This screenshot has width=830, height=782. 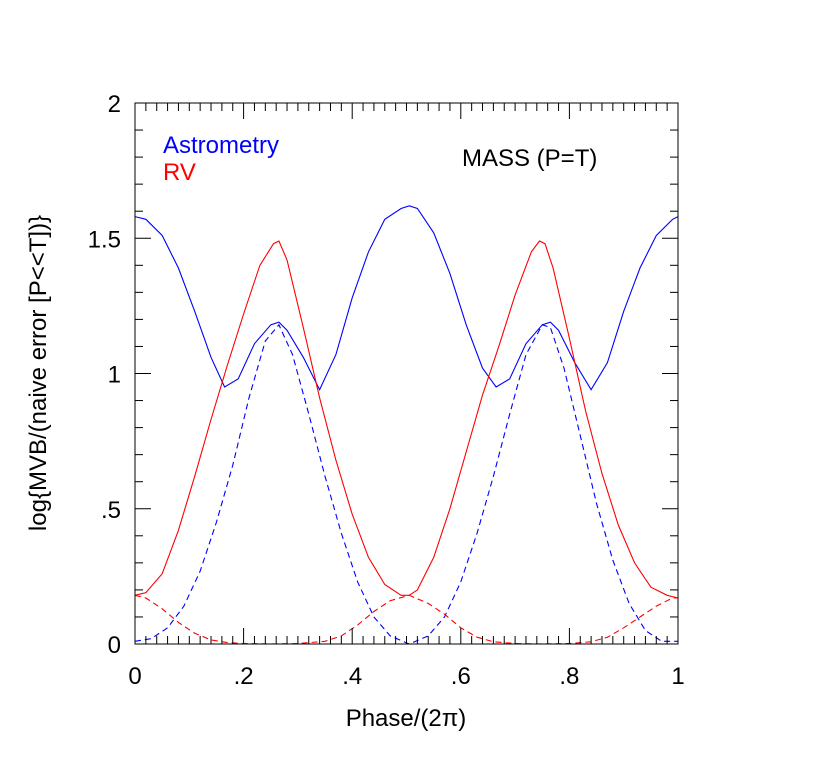 What do you see at coordinates (134, 676) in the screenshot?
I see `x-tick-label: 0` at bounding box center [134, 676].